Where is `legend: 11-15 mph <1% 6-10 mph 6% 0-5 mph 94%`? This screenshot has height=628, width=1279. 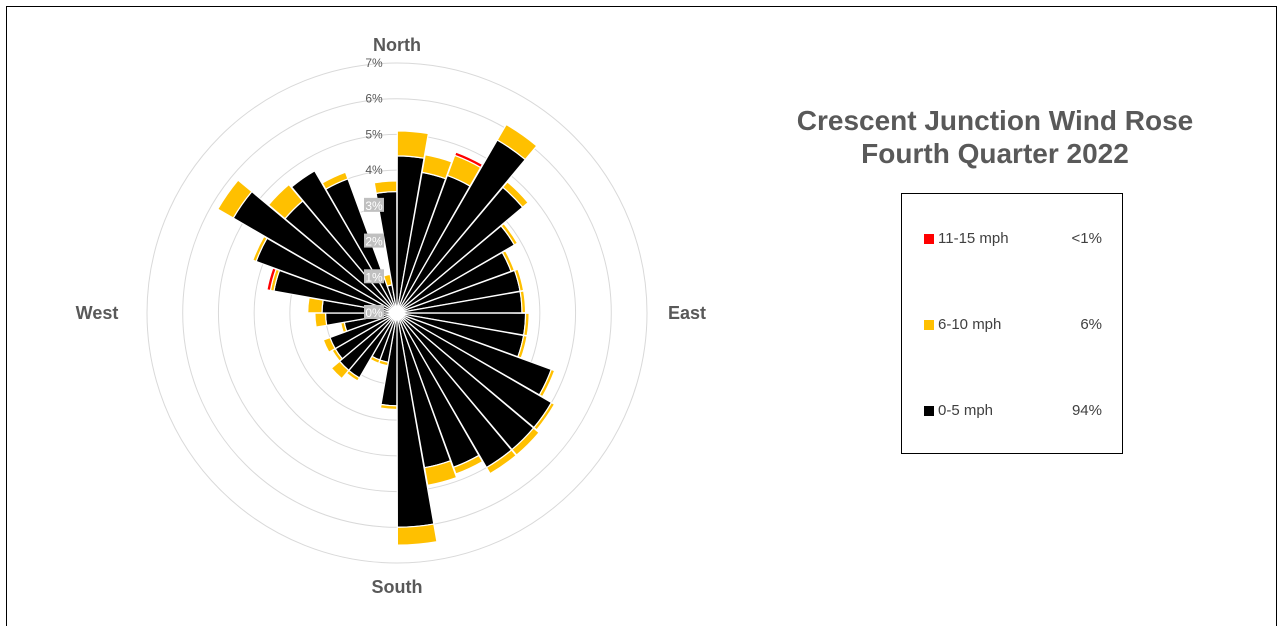 legend: 11-15 mph <1% 6-10 mph 6% 0-5 mph 94% is located at coordinates (1012, 323).